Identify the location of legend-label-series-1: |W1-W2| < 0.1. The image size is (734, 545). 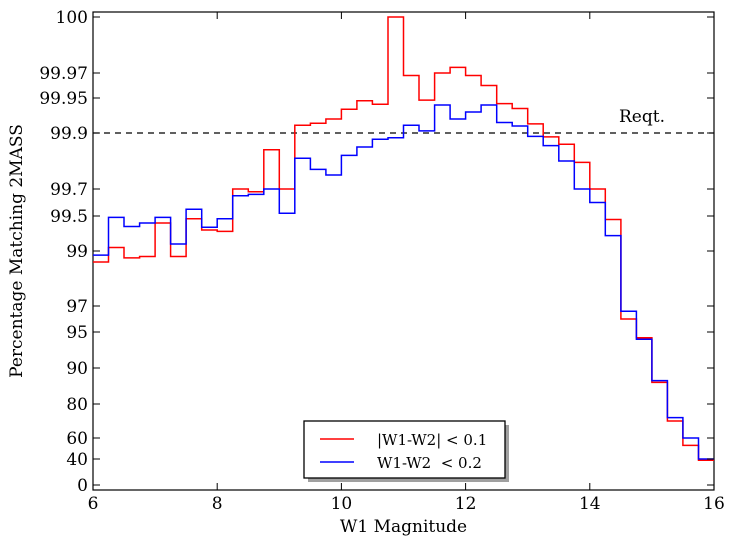
(432, 440).